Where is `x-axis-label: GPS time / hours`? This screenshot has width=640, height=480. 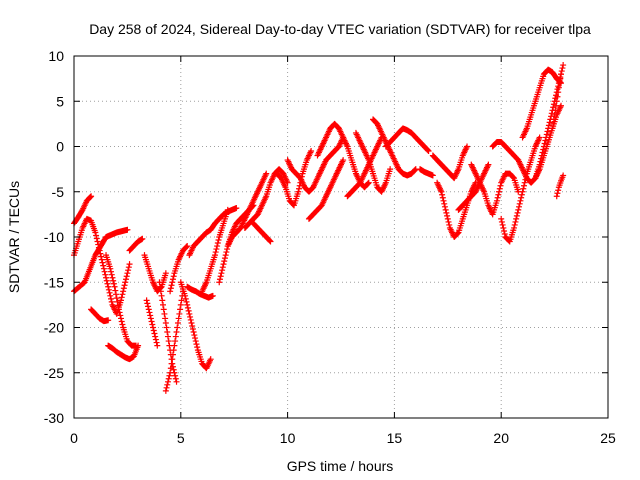 x-axis-label: GPS time / hours is located at coordinates (340, 466).